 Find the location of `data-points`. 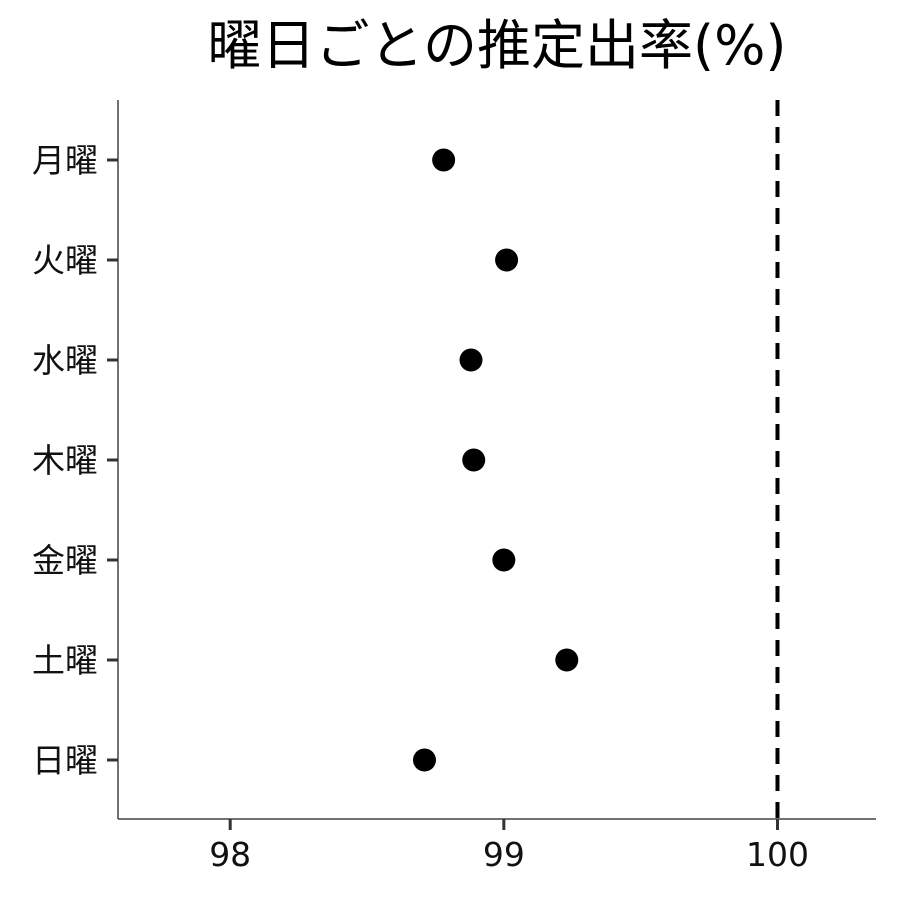

data-points is located at coordinates (495, 460).